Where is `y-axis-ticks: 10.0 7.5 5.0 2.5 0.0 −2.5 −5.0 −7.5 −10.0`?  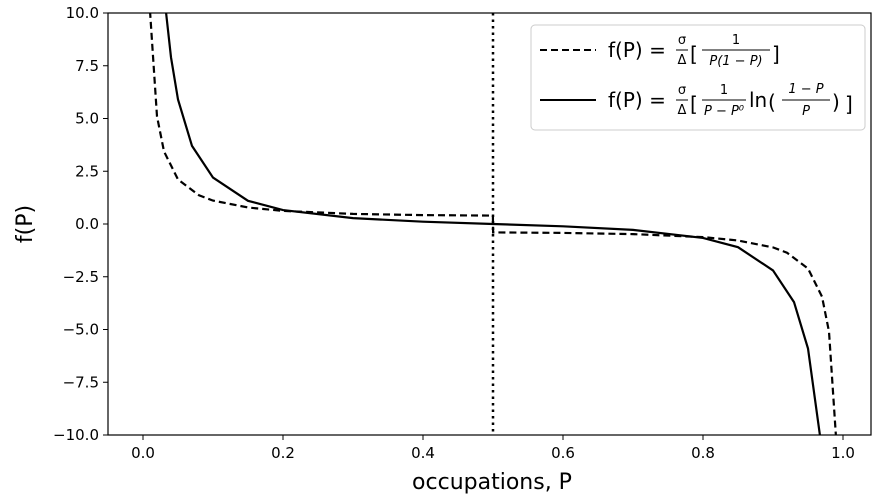
y-axis-ticks: 10.0 7.5 5.0 2.5 0.0 −2.5 −5.0 −7.5 −10.0 is located at coordinates (80, 224).